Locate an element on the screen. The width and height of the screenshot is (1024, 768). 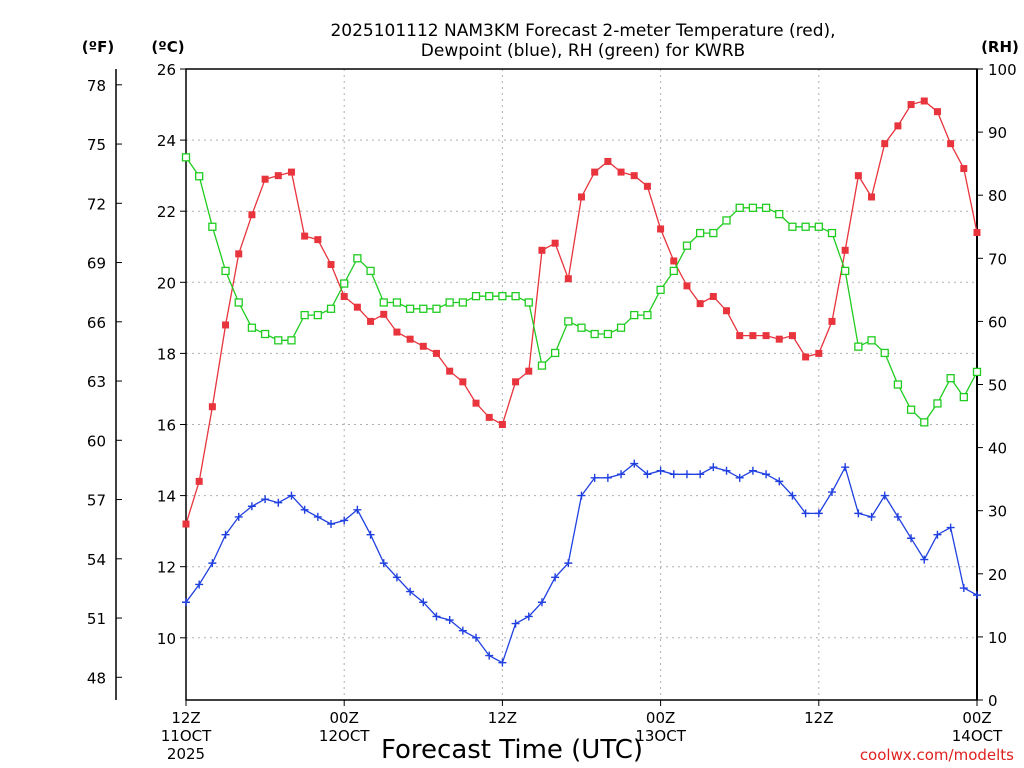
x-tick-label-0-1: 11OCT is located at coordinates (186, 736).